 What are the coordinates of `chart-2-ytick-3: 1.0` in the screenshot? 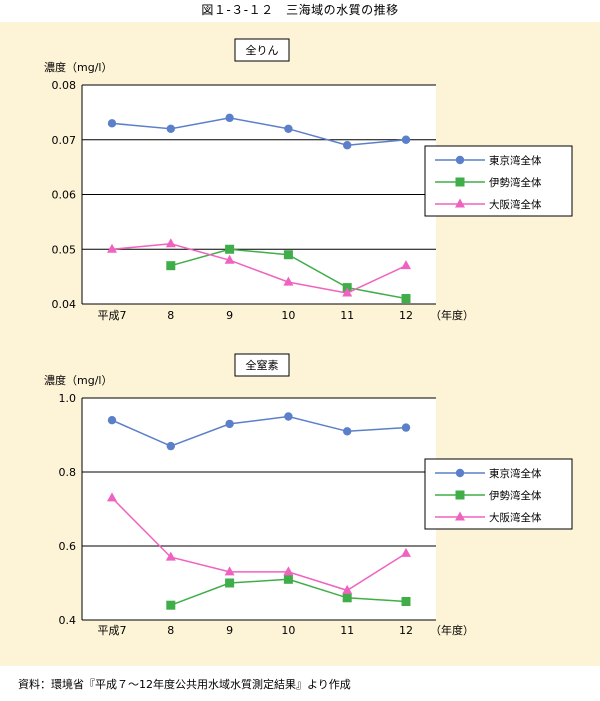 It's located at (68, 398).